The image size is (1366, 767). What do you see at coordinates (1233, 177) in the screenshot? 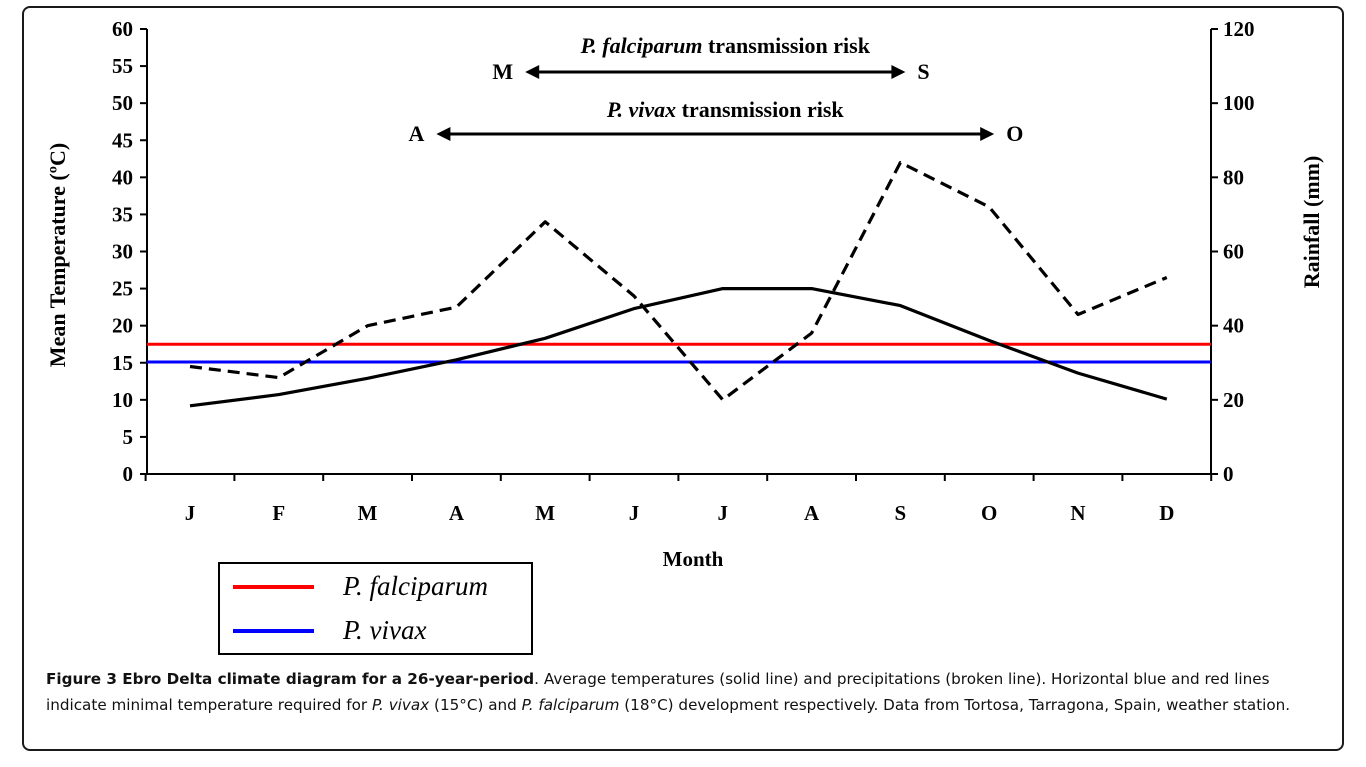
I see `right-tick-label: 80` at bounding box center [1233, 177].